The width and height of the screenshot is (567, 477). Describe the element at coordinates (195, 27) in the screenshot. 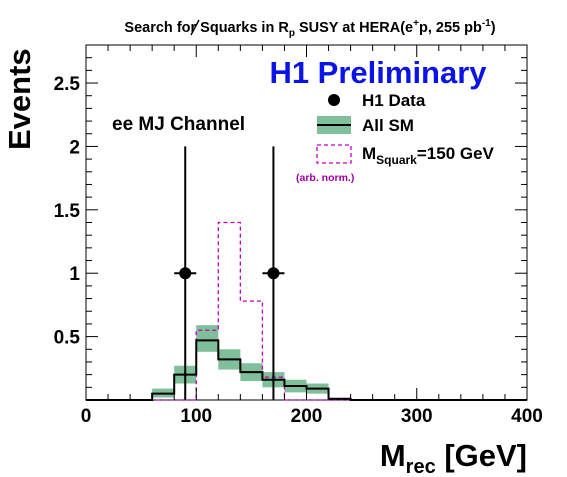

I see `rp-slash` at that location.